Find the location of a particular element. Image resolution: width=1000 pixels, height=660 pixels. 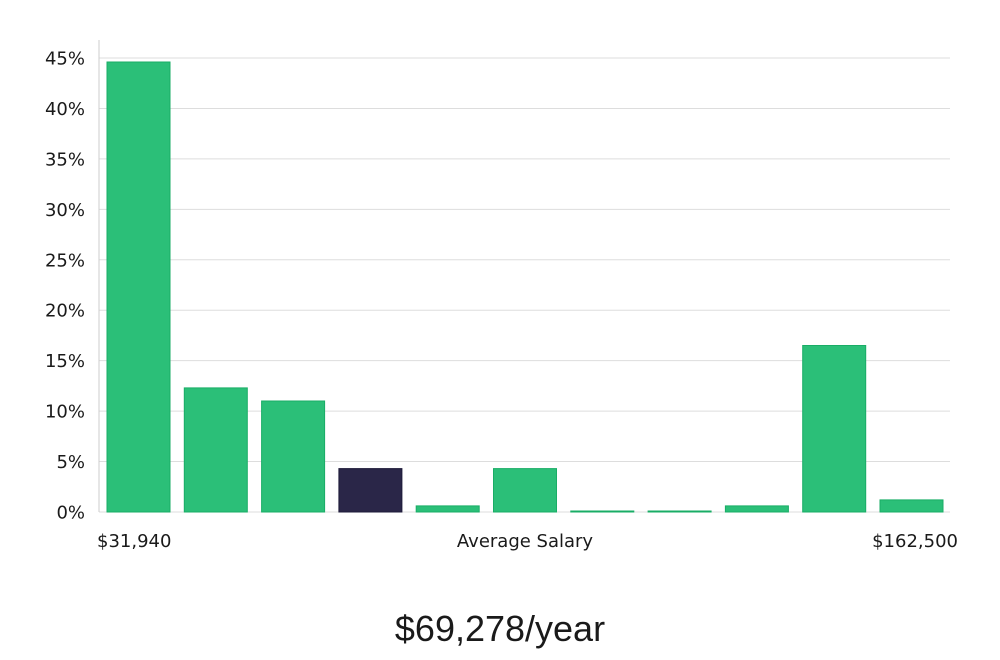

x-axis-min-label: $31,940 is located at coordinates (134, 541).